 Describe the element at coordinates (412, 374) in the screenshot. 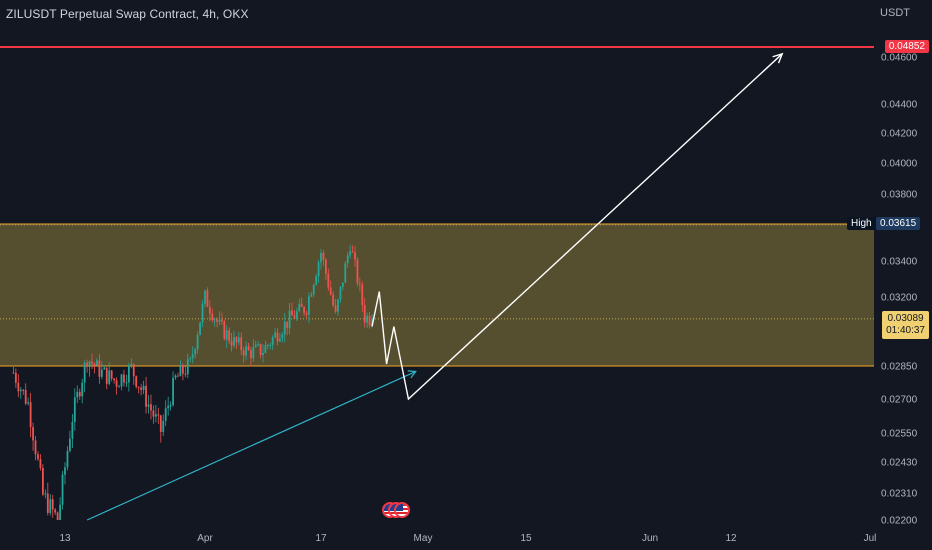

I see `trendline-arrowhead` at that location.